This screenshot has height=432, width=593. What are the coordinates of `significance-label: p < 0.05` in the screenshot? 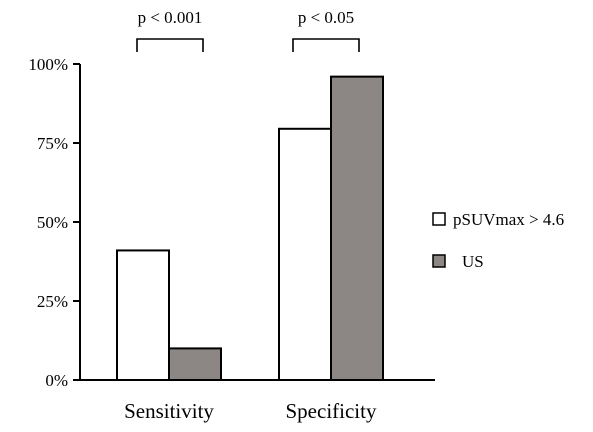 It's located at (326, 17).